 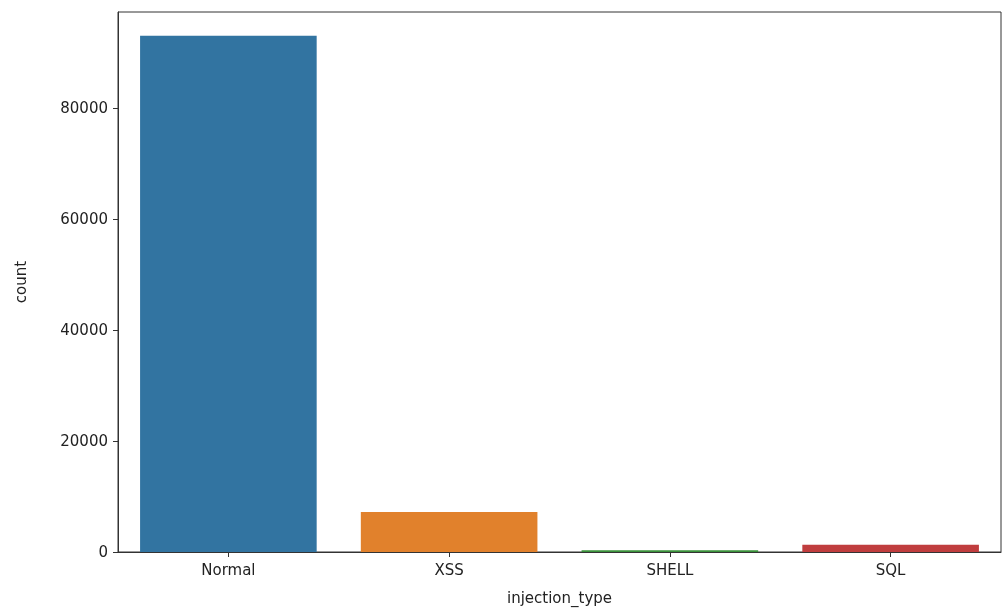 What do you see at coordinates (559, 598) in the screenshot?
I see `x-axis-title: injection_type` at bounding box center [559, 598].